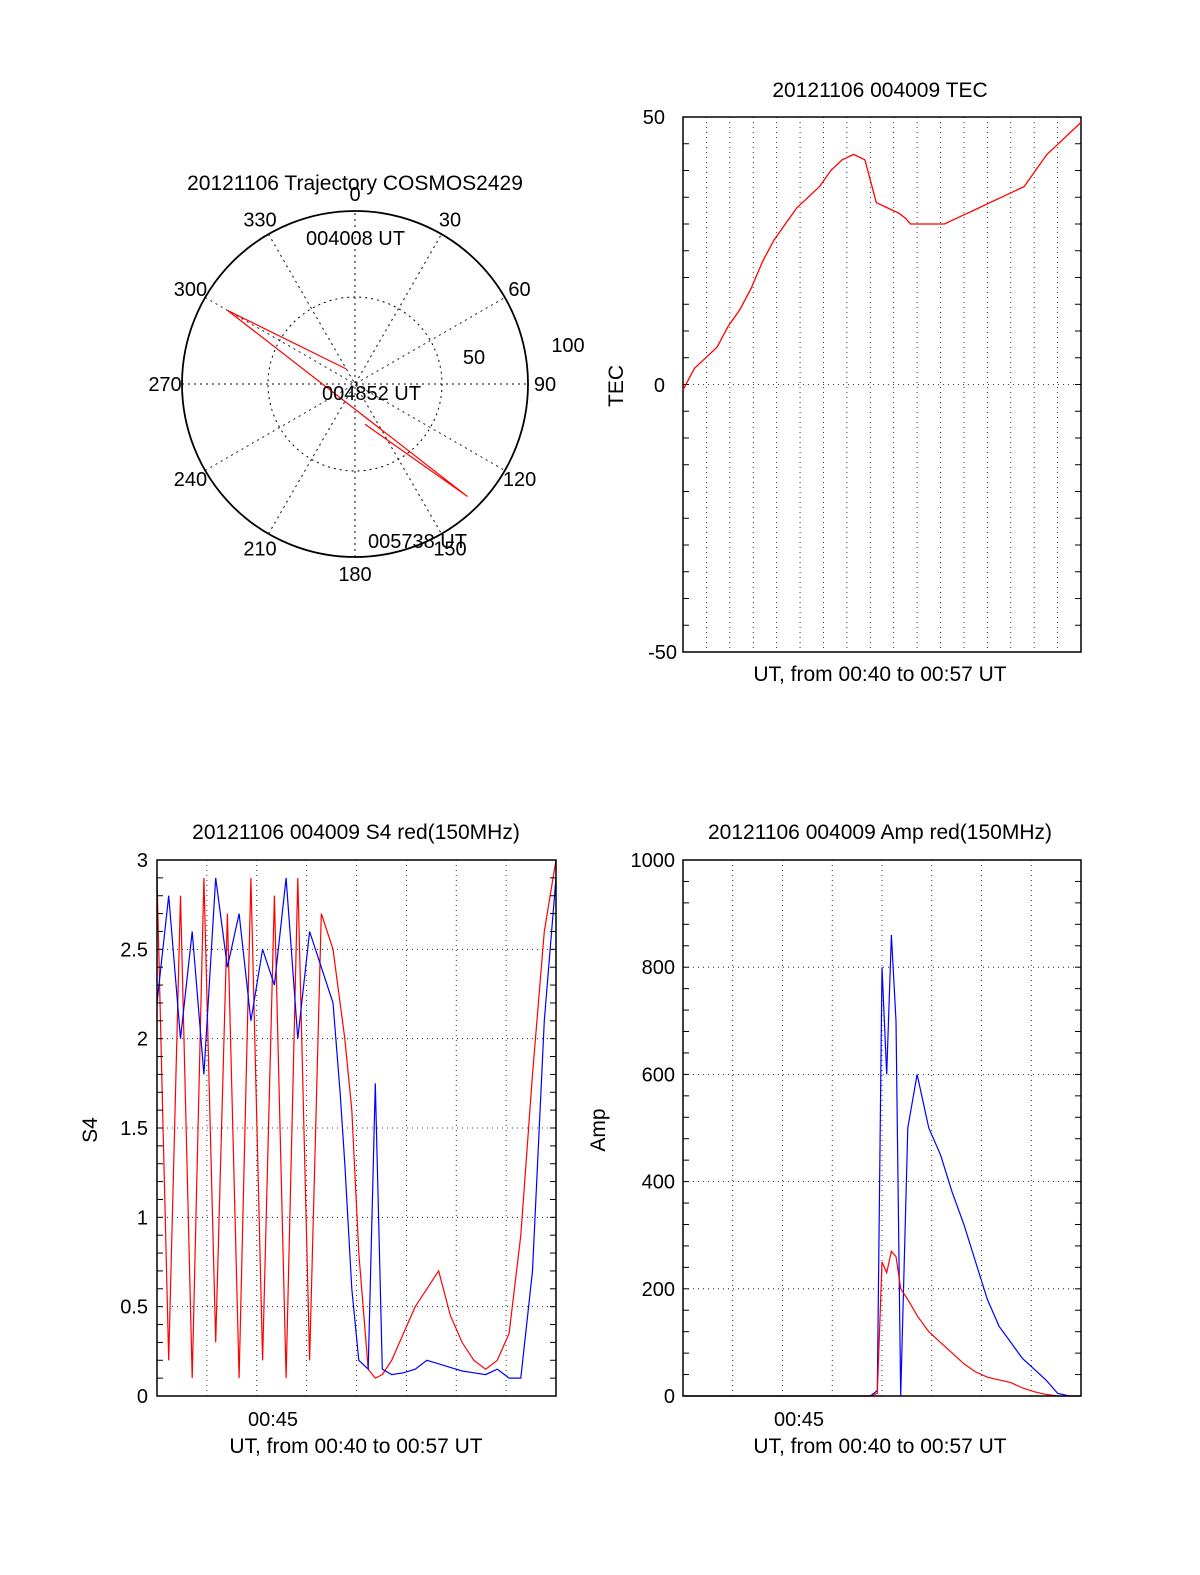 The image size is (1200, 1575). I want to click on s4-ytick-label: 1, so click(142, 1218).